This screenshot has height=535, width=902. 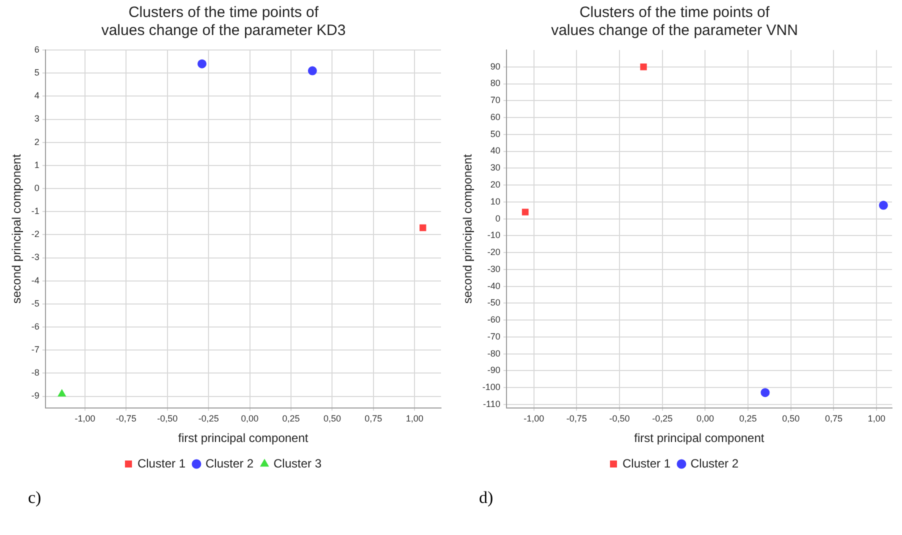 What do you see at coordinates (495, 100) in the screenshot?
I see `y-tick-label: 70` at bounding box center [495, 100].